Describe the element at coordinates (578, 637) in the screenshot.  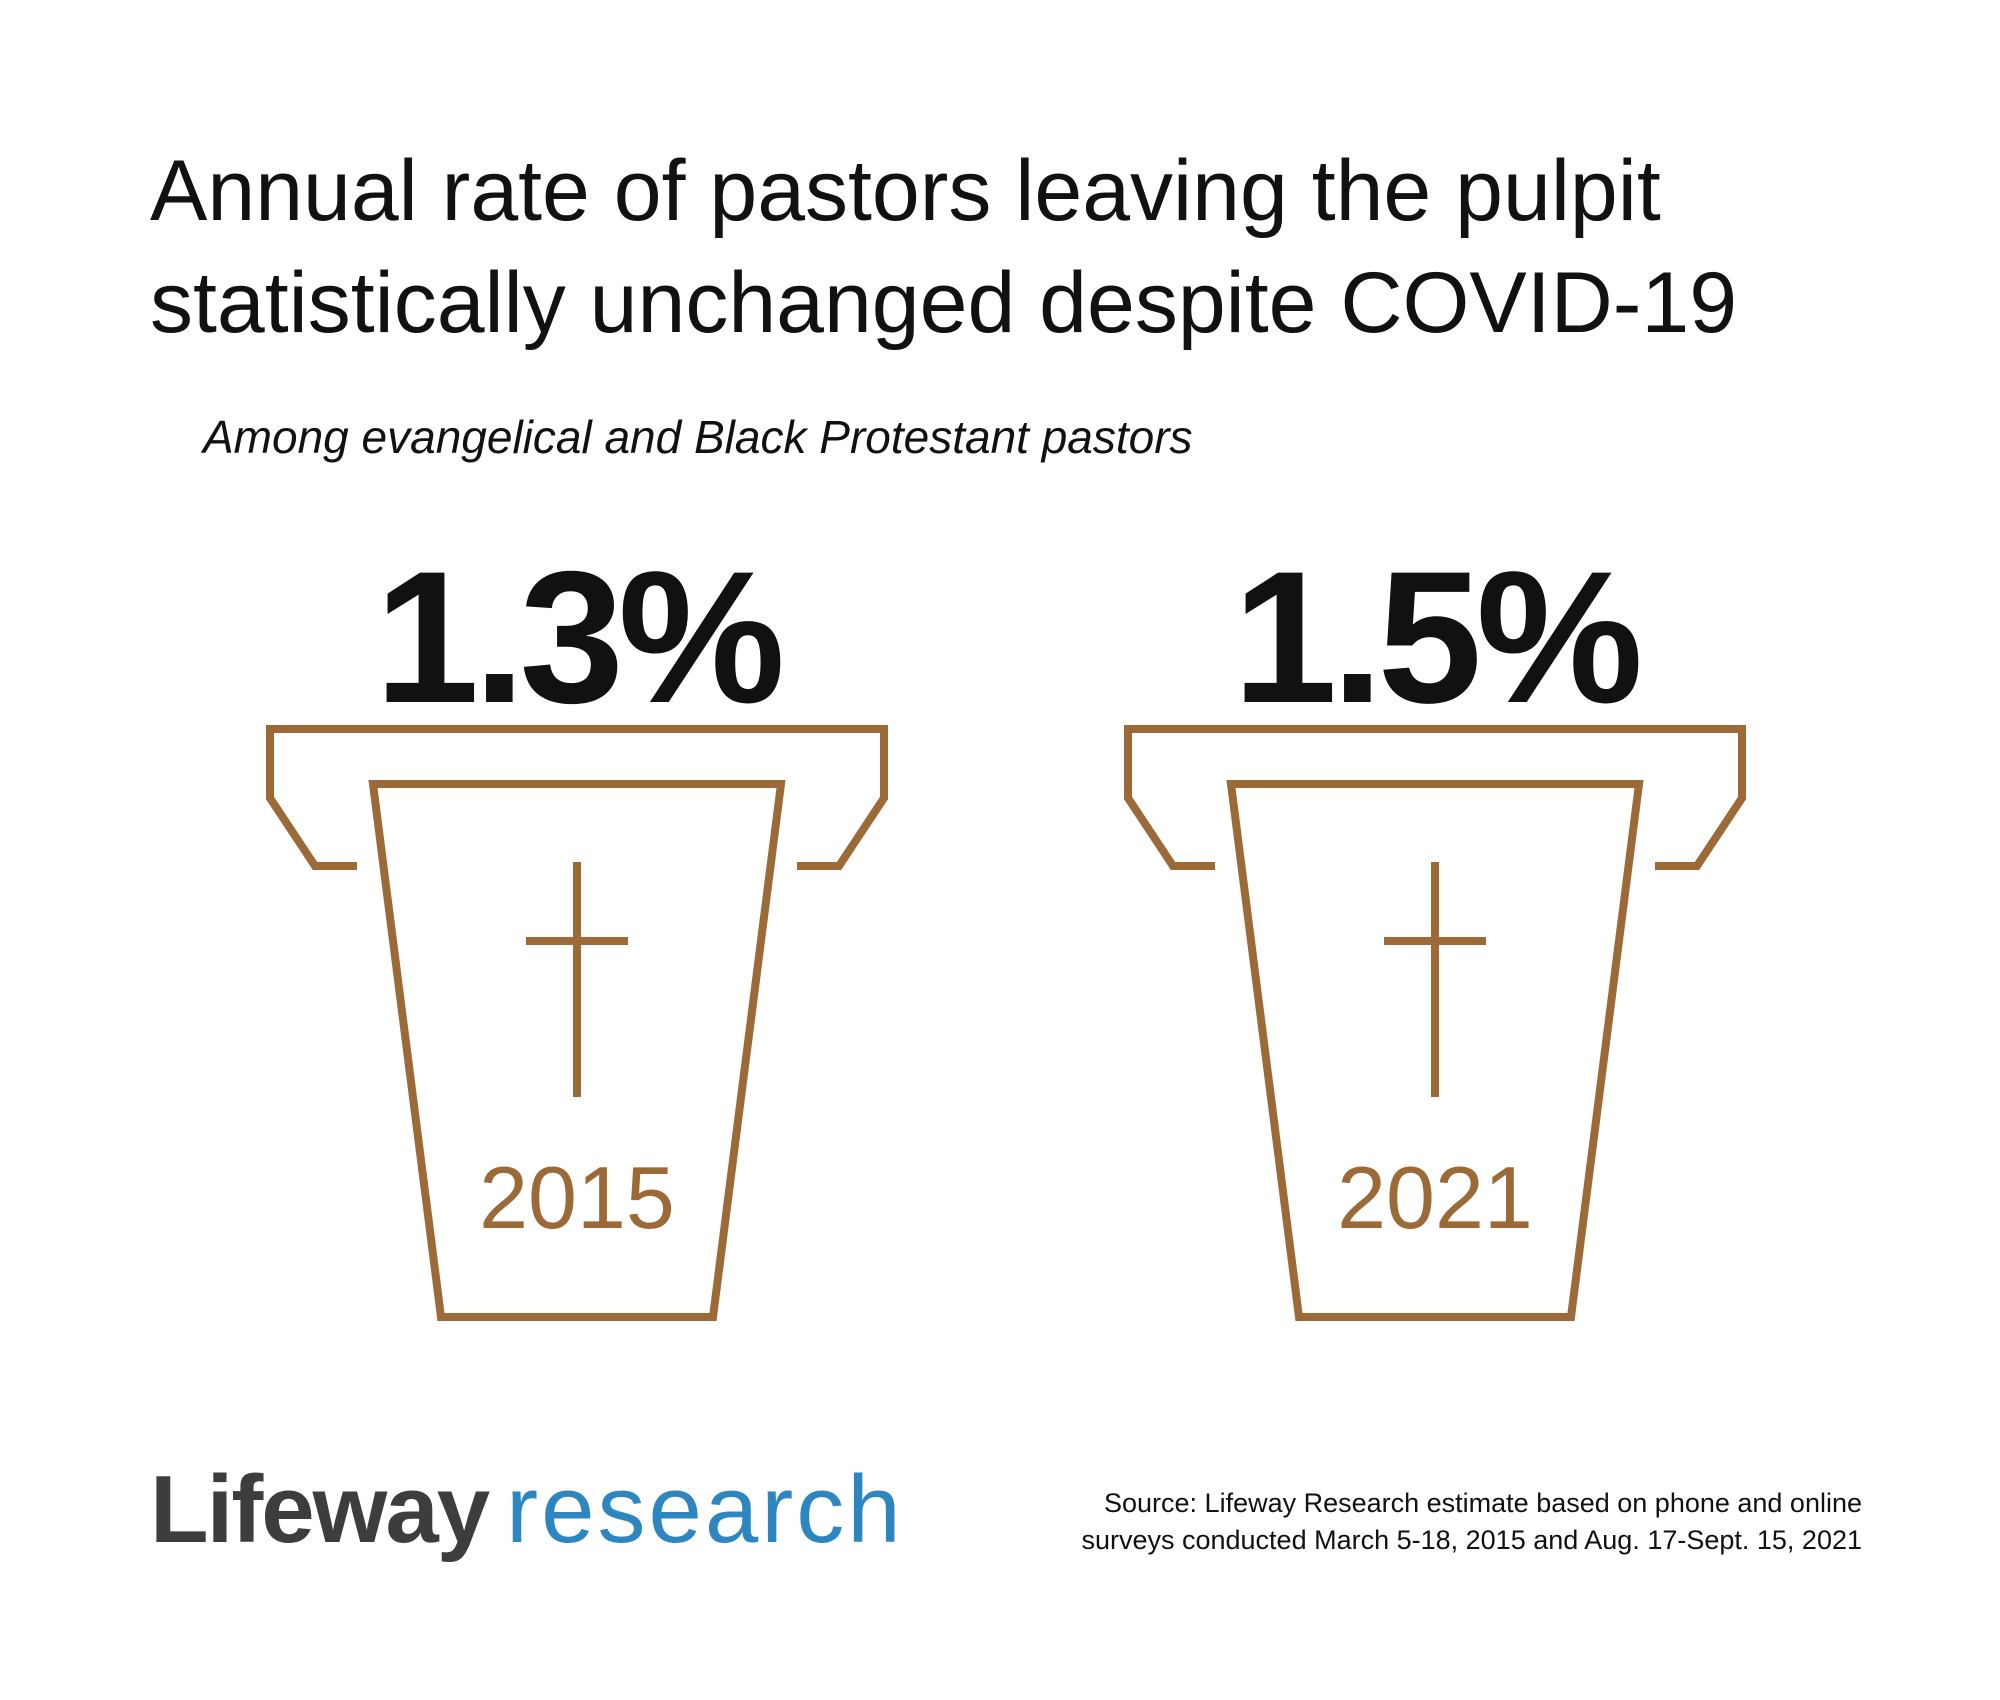
I see `value-label: 1.3%` at that location.